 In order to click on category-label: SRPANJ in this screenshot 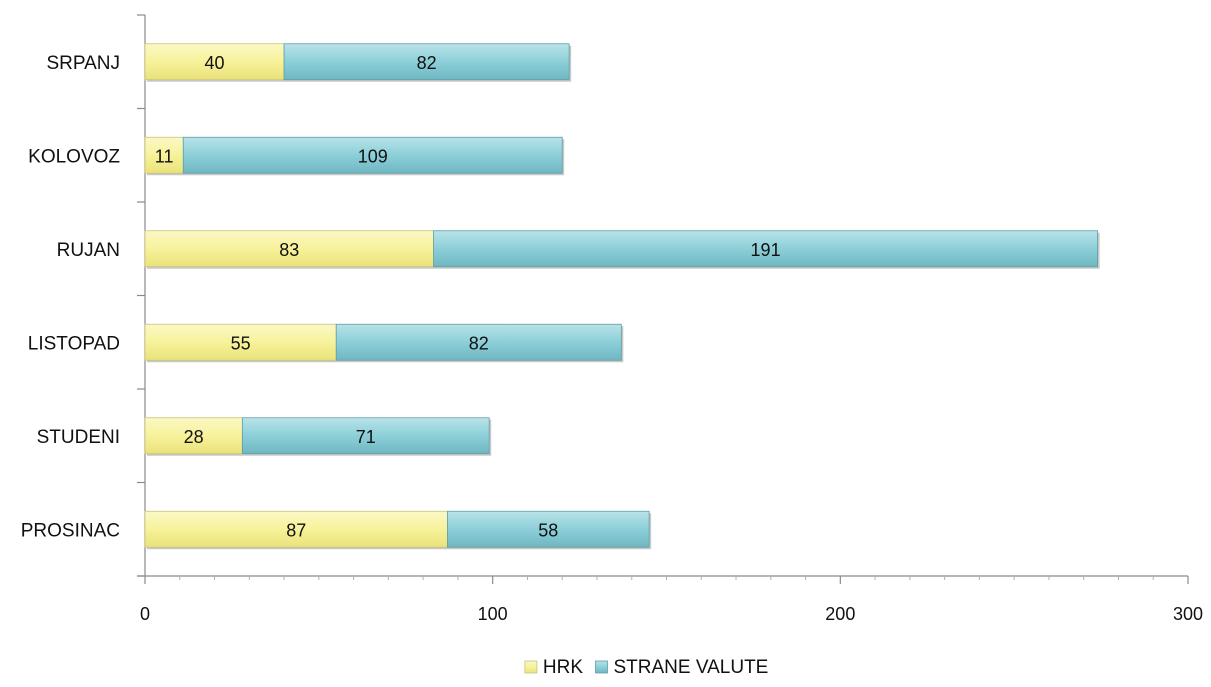, I will do `click(83, 63)`.